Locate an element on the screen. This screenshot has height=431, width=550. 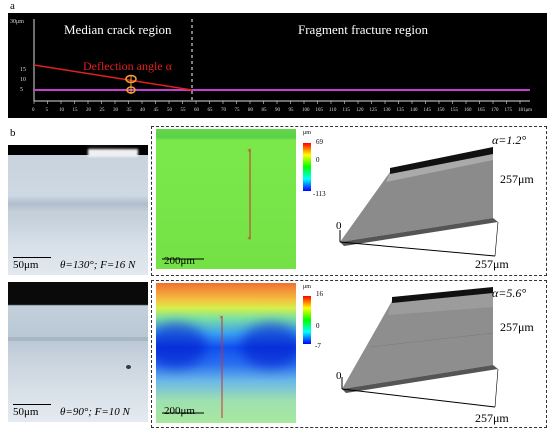
x-tick-label: 100 is located at coordinates (306, 110).